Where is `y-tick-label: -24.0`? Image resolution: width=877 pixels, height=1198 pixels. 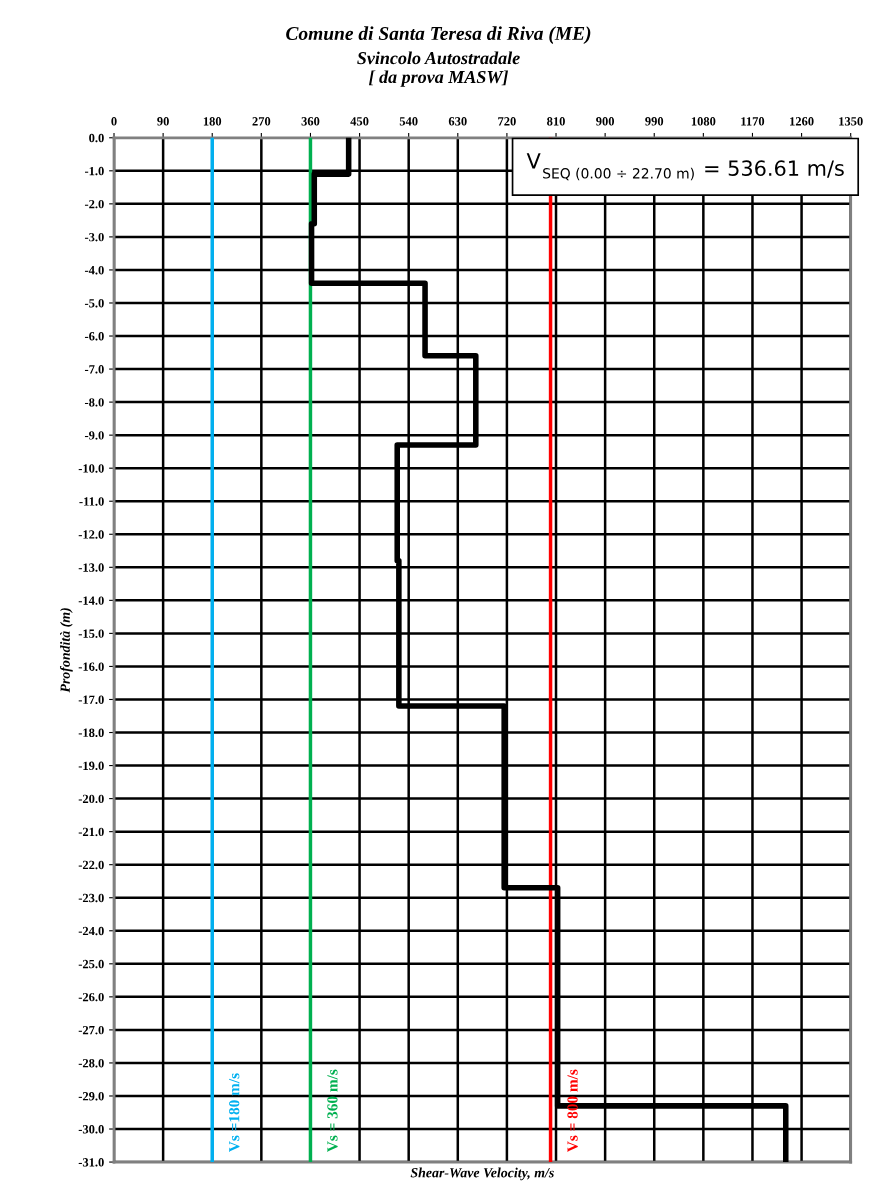 y-tick-label: -24.0 is located at coordinates (91, 931).